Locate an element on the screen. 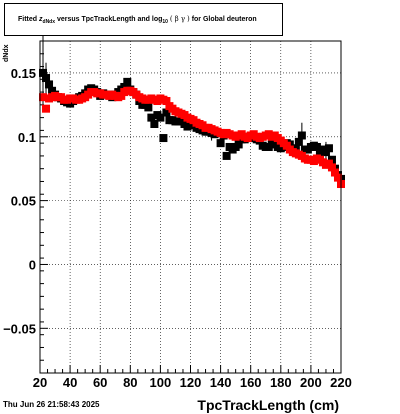 The image size is (400, 414). x-tick-label: 20 is located at coordinates (40, 382).